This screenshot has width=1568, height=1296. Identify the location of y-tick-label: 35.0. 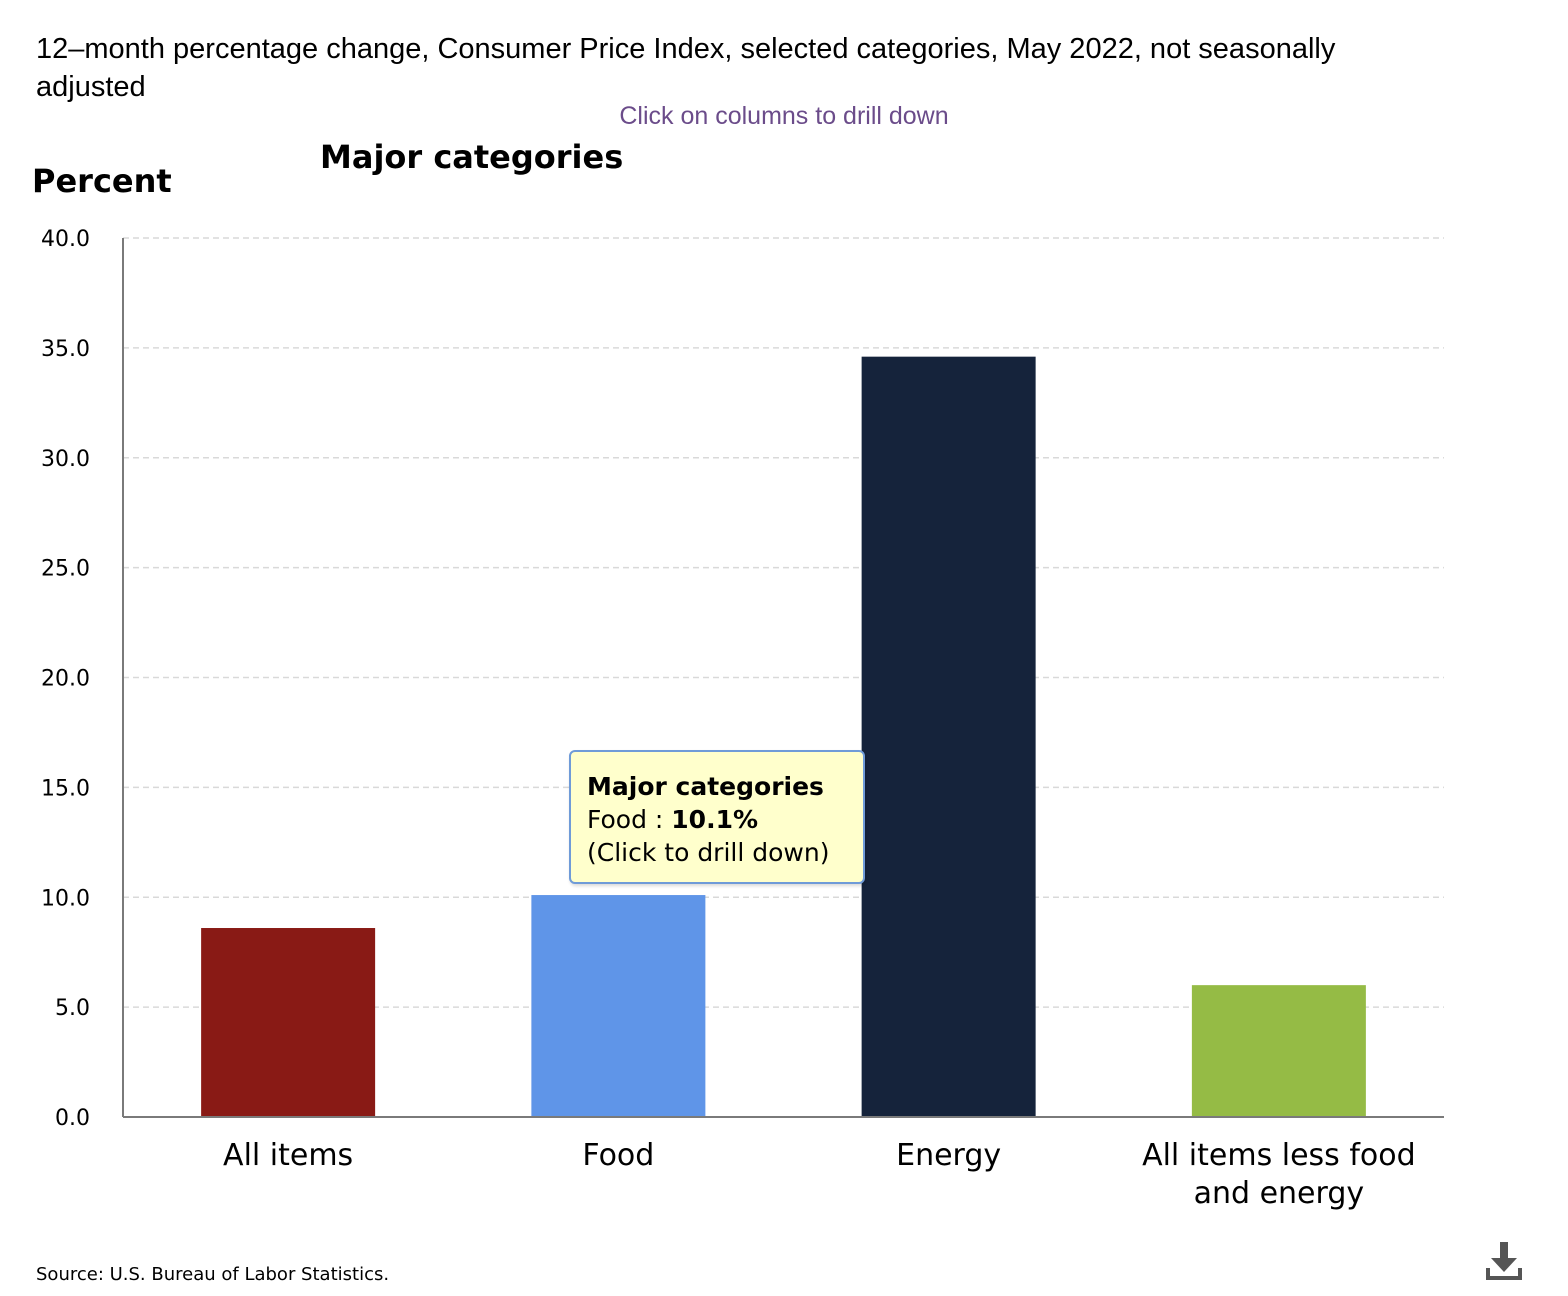
(65, 349).